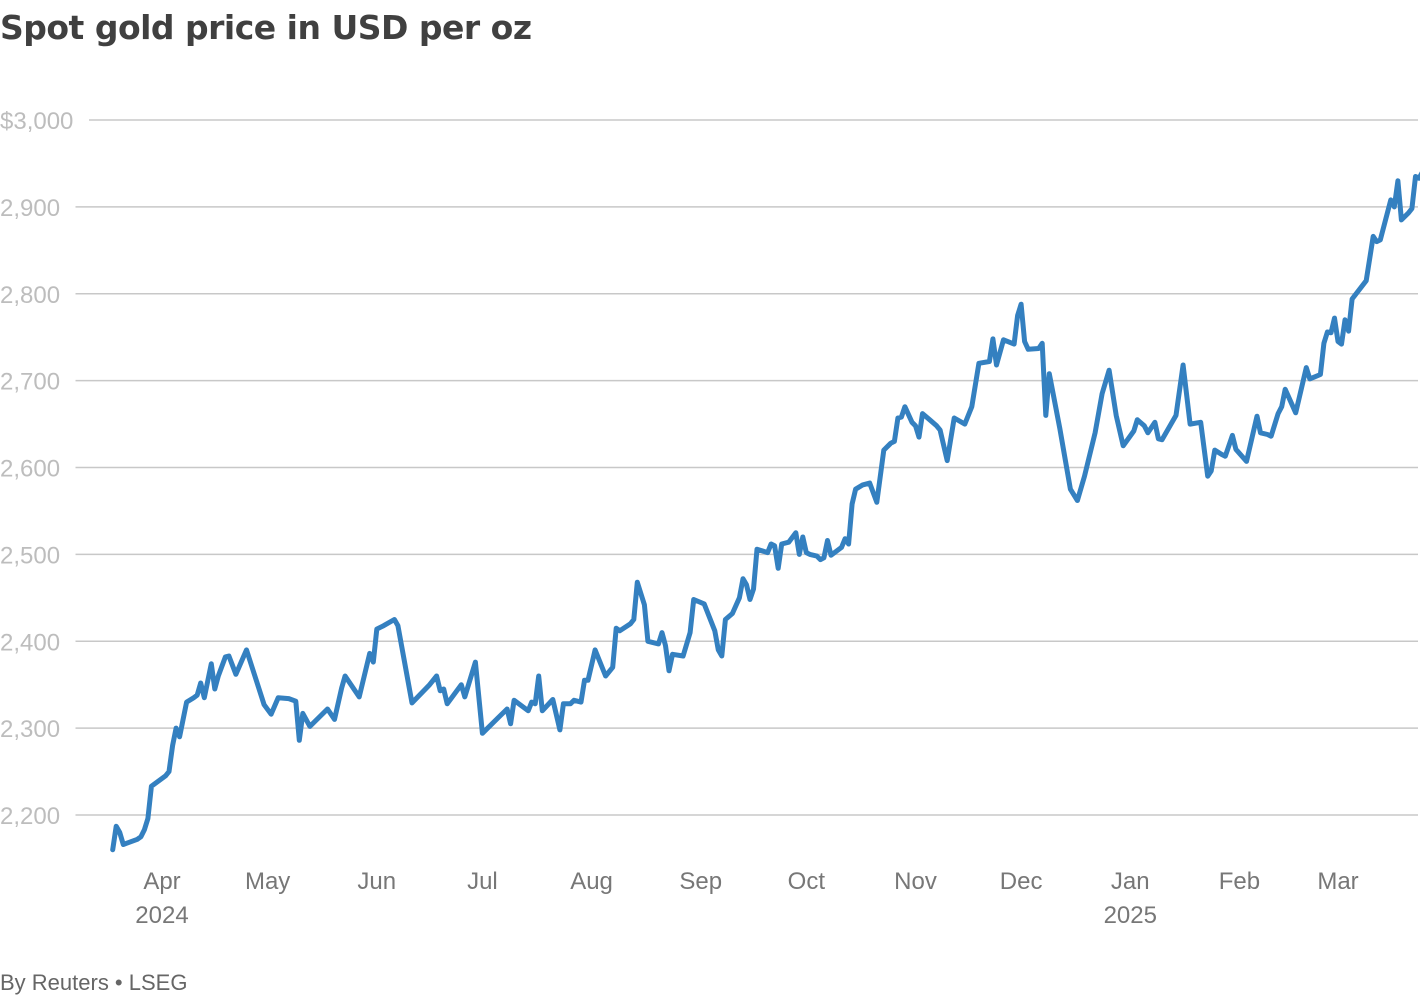 Image resolution: width=1420 pixels, height=1000 pixels. I want to click on x-tick-label: Sep, so click(700, 881).